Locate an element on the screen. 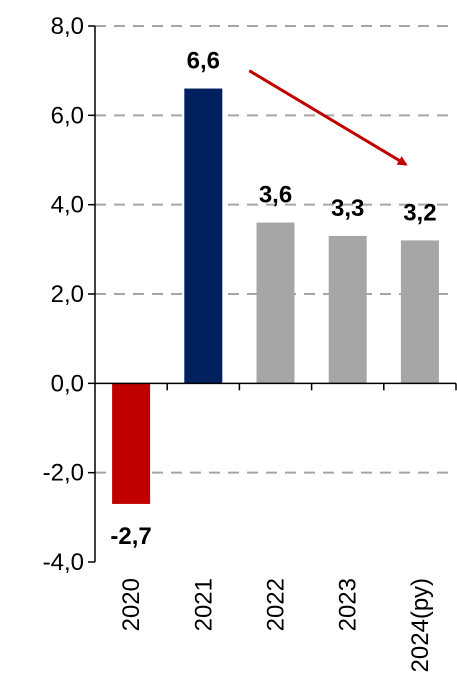 The height and width of the screenshot is (693, 457). y-tick-label: -2,0 is located at coordinates (63, 473).